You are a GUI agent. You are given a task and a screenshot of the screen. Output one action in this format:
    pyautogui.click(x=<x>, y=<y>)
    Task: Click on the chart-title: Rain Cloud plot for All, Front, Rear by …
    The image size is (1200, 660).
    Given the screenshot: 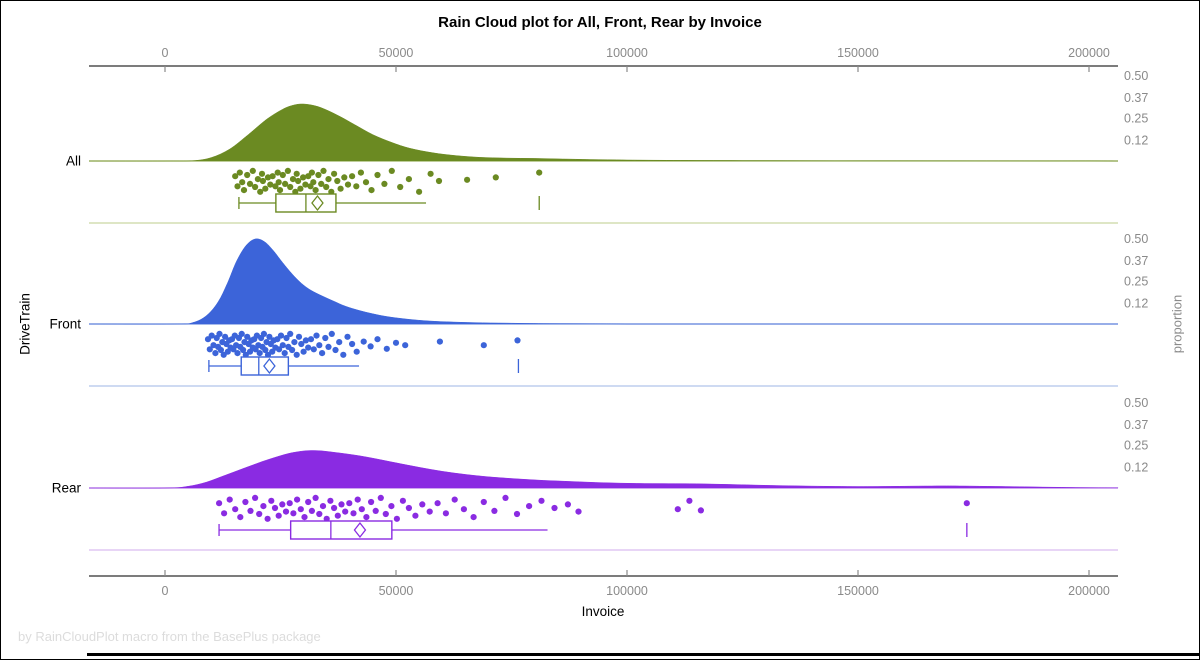 What is the action you would take?
    pyautogui.click(x=600, y=22)
    